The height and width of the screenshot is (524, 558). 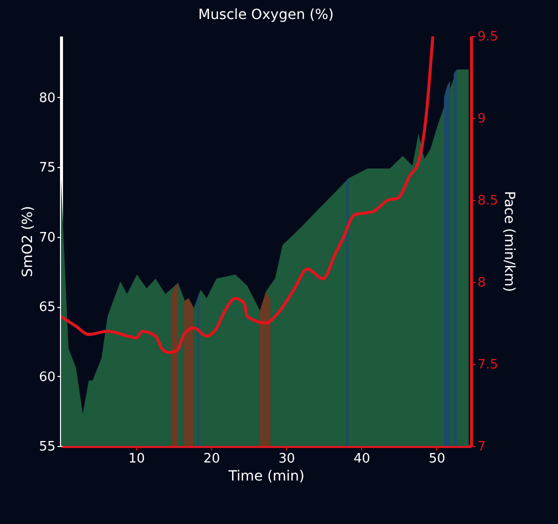 I want to click on y-tick-label: 65, so click(x=47, y=308).